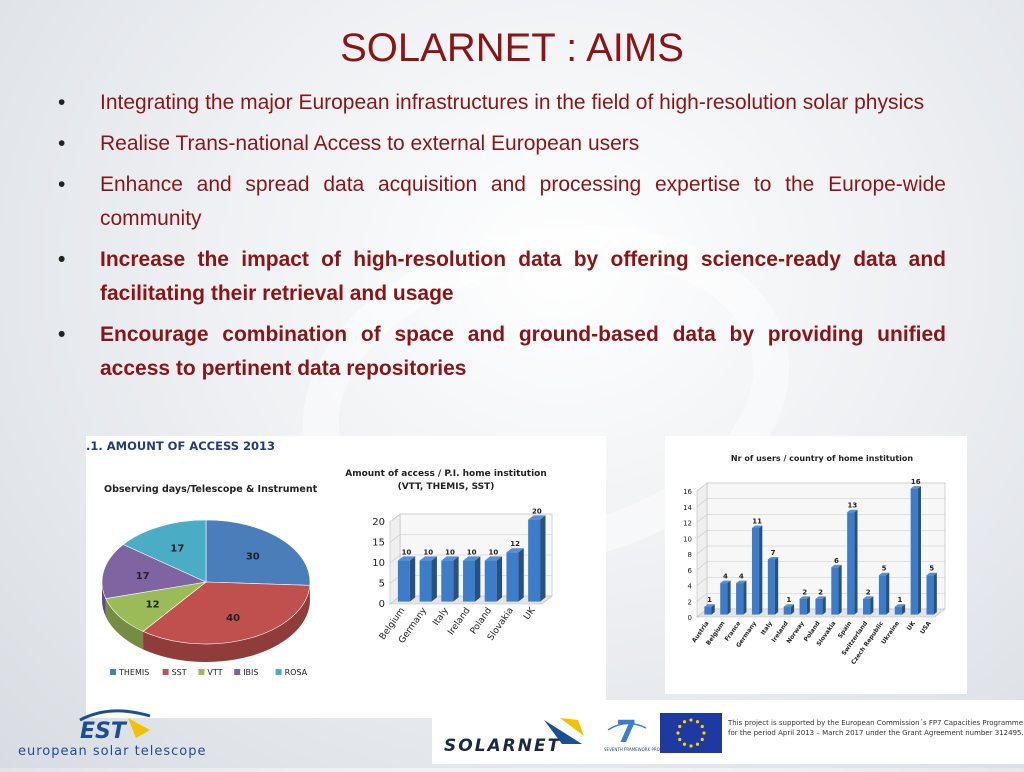 The image size is (1024, 772). I want to click on legend-entry: SST, so click(179, 672).